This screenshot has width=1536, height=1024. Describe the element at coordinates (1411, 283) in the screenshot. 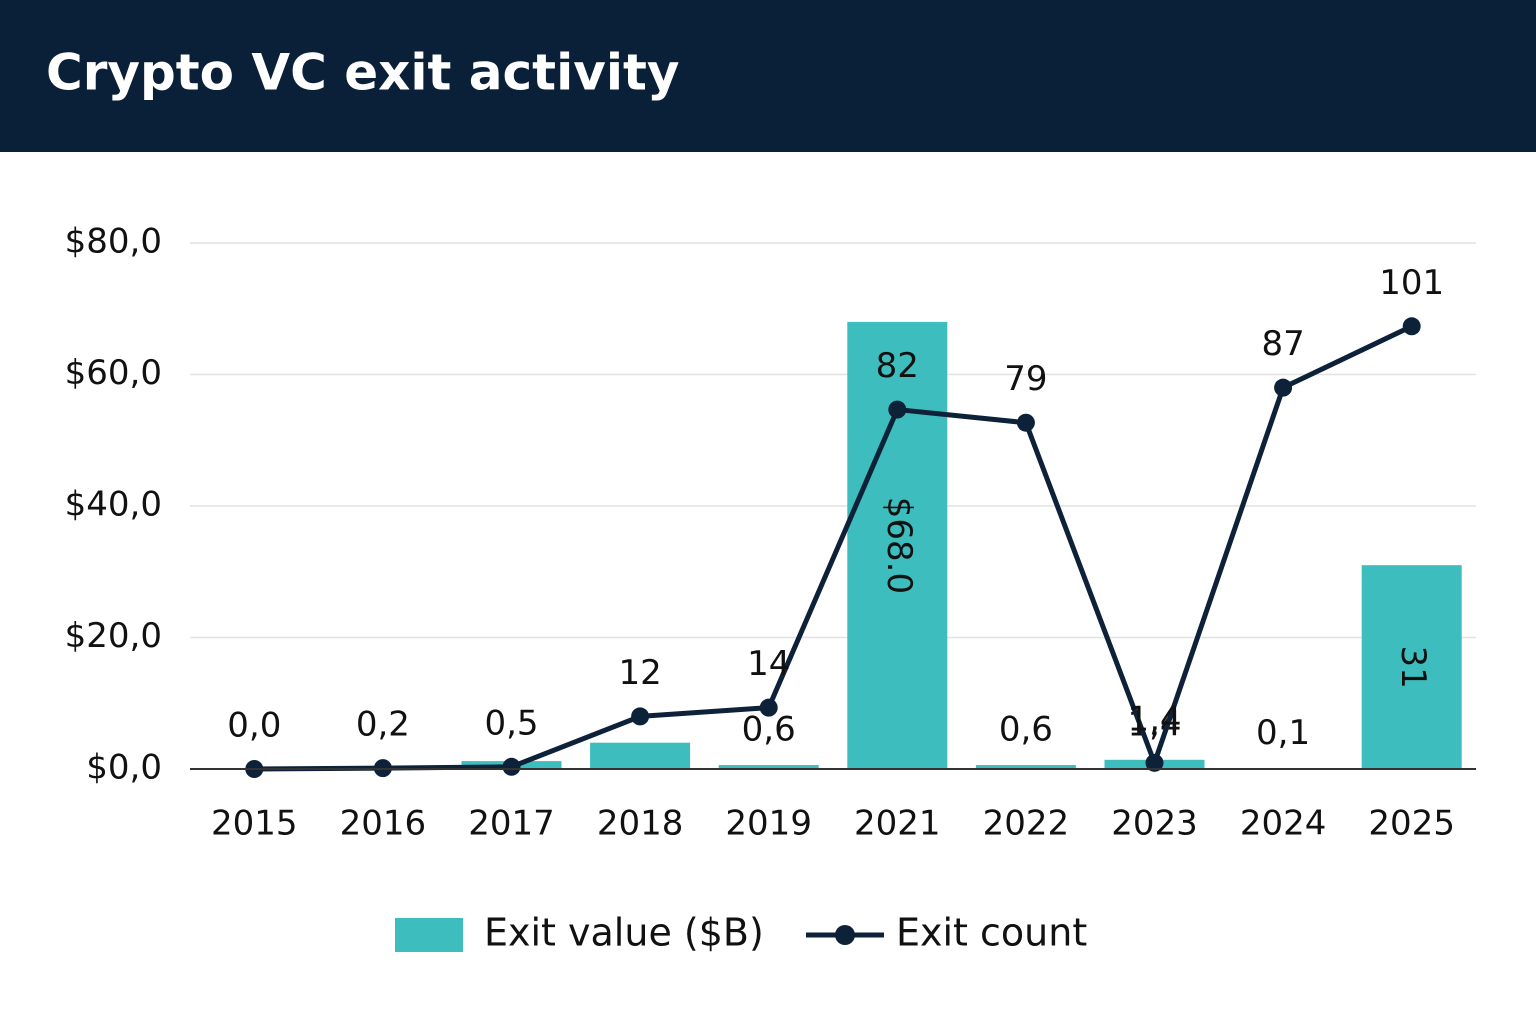

I see `line-value-label: 101` at that location.